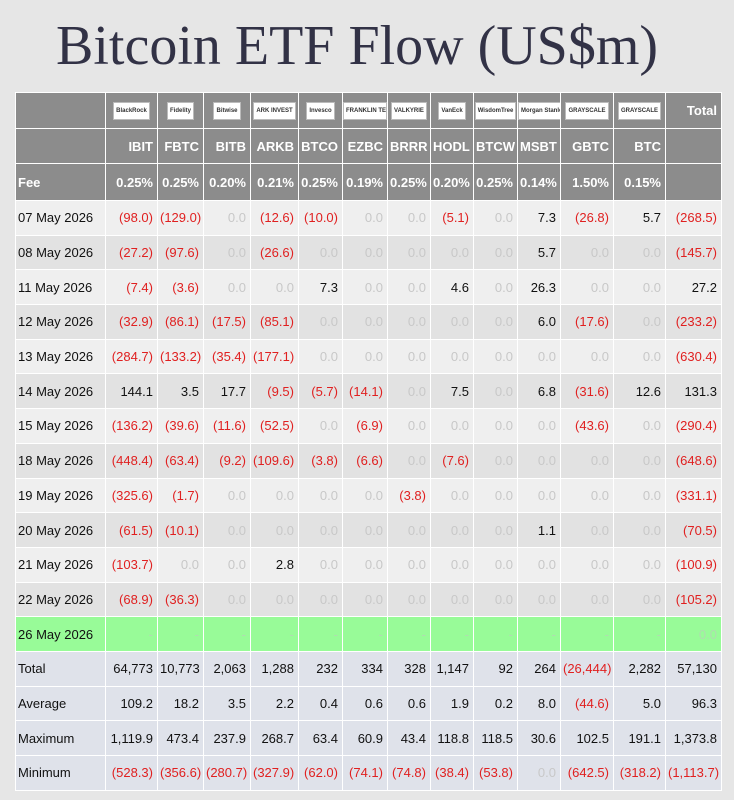  I want to click on row-label: 13 May 2026, so click(60, 356).